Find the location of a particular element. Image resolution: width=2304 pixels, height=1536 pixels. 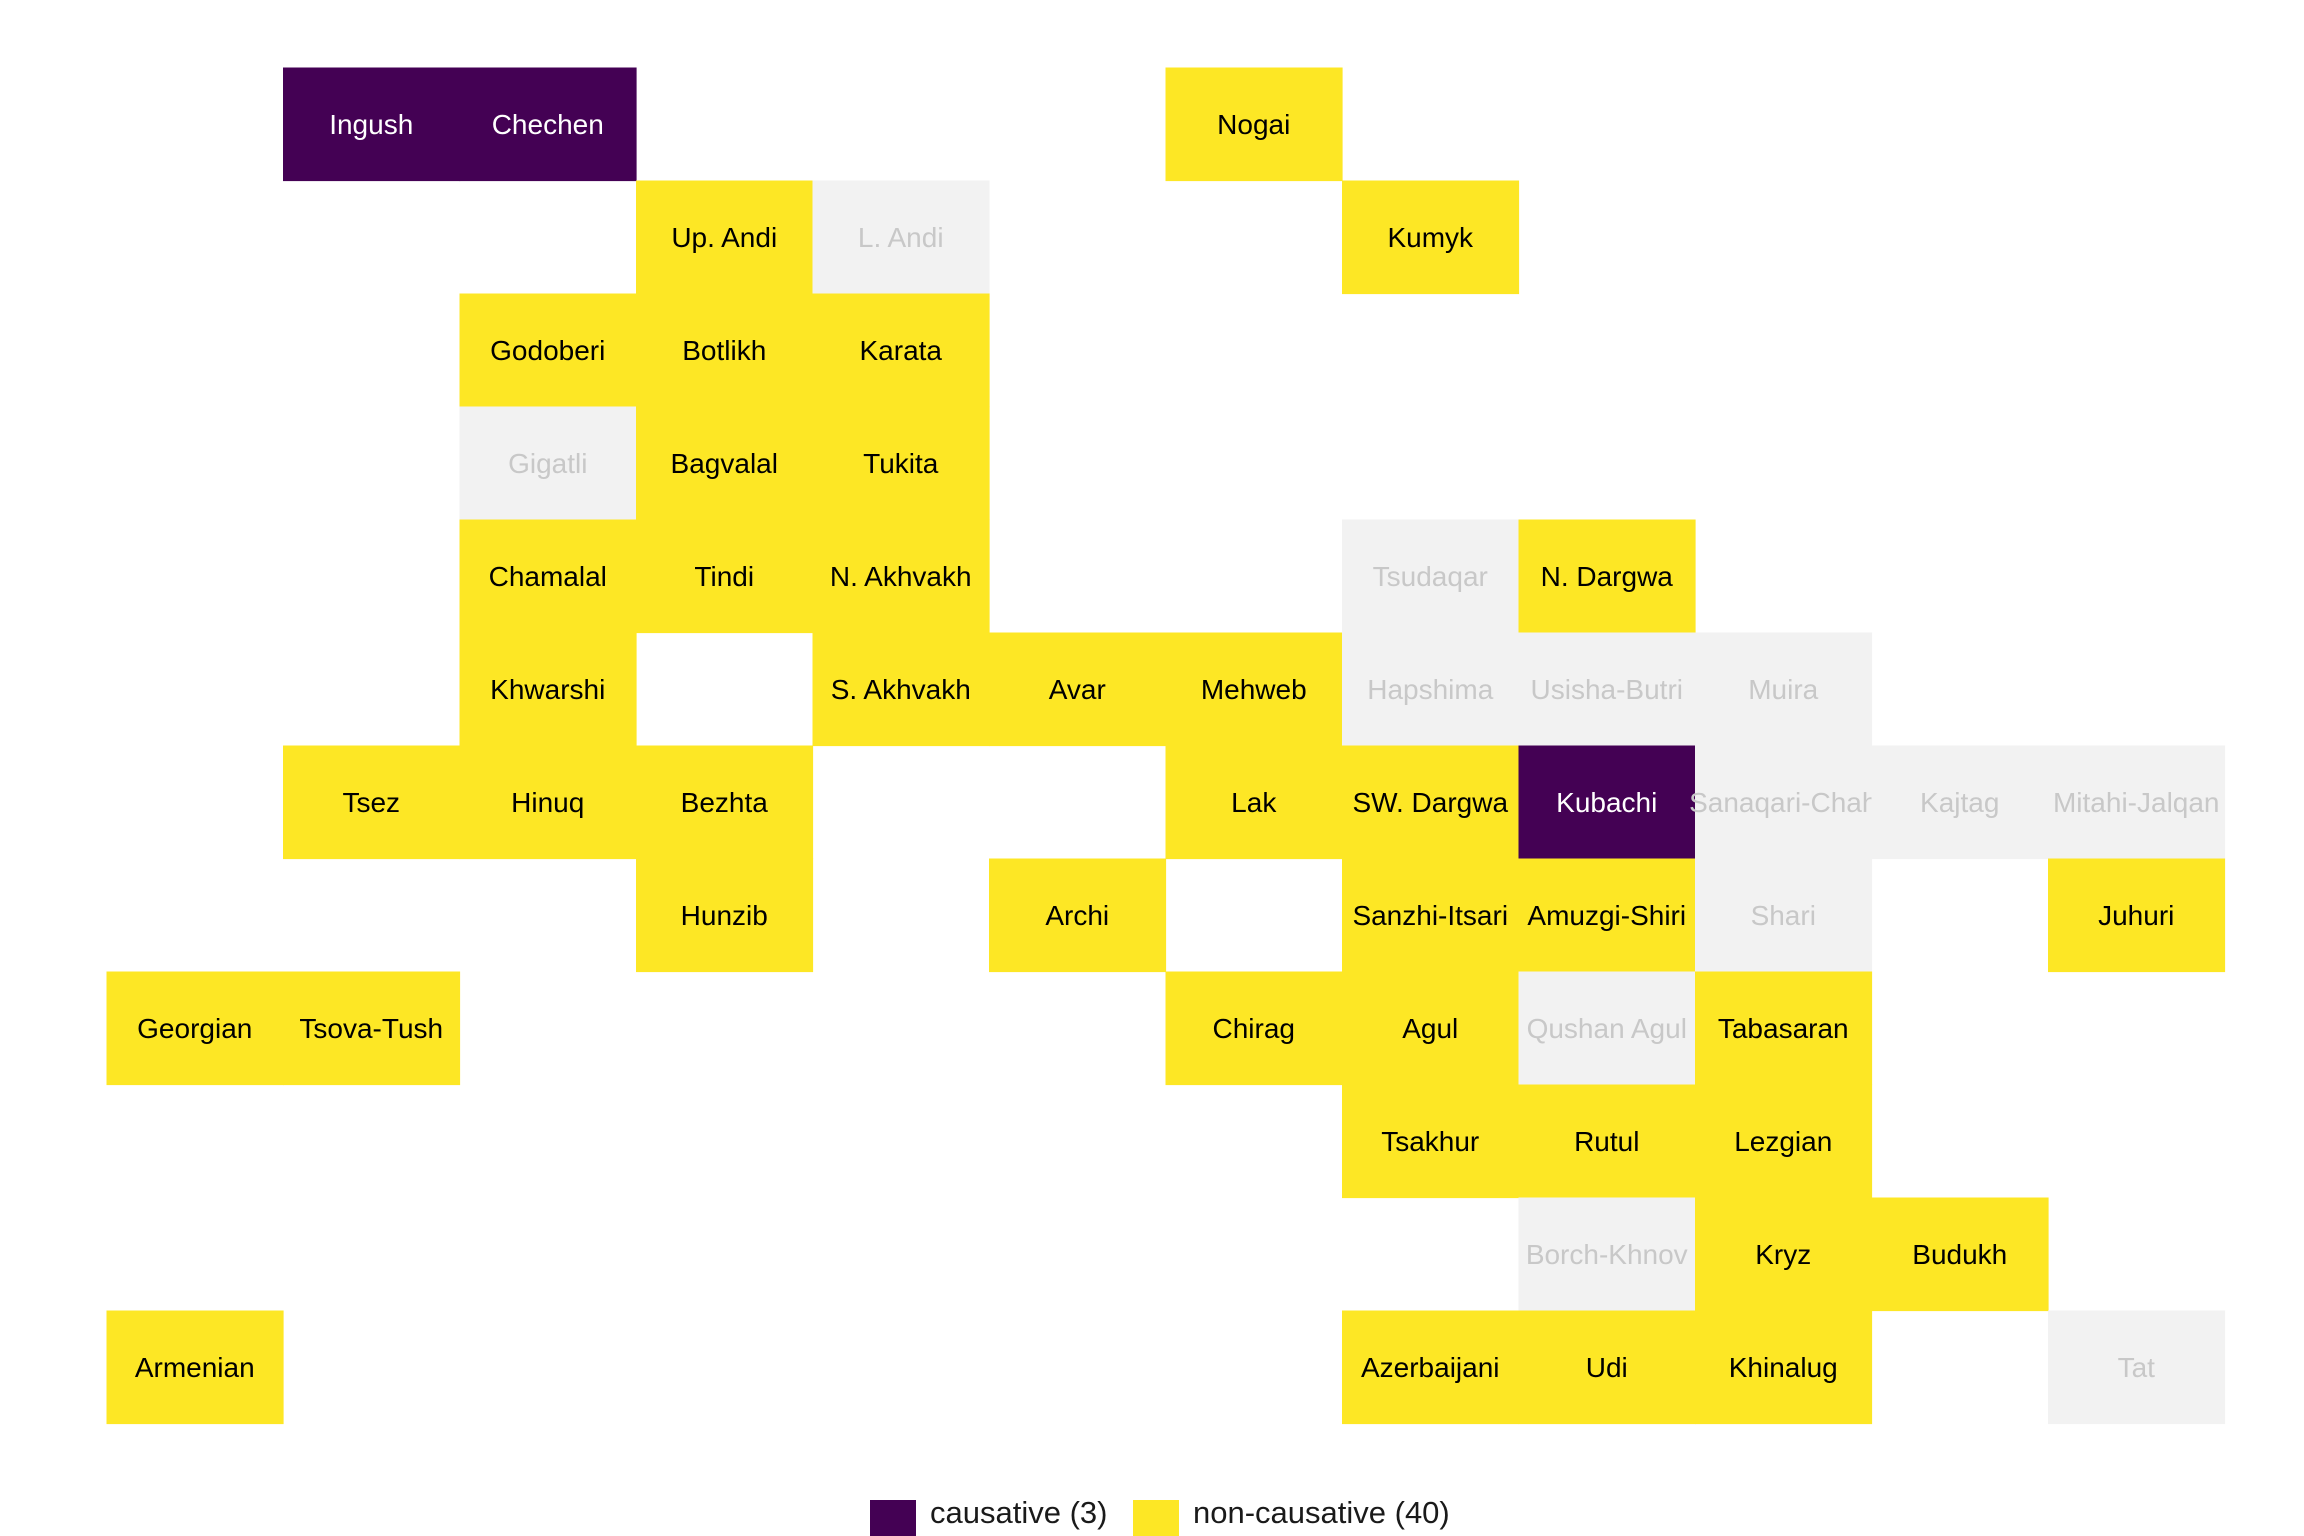

tile-label: Agul is located at coordinates (1430, 1028).